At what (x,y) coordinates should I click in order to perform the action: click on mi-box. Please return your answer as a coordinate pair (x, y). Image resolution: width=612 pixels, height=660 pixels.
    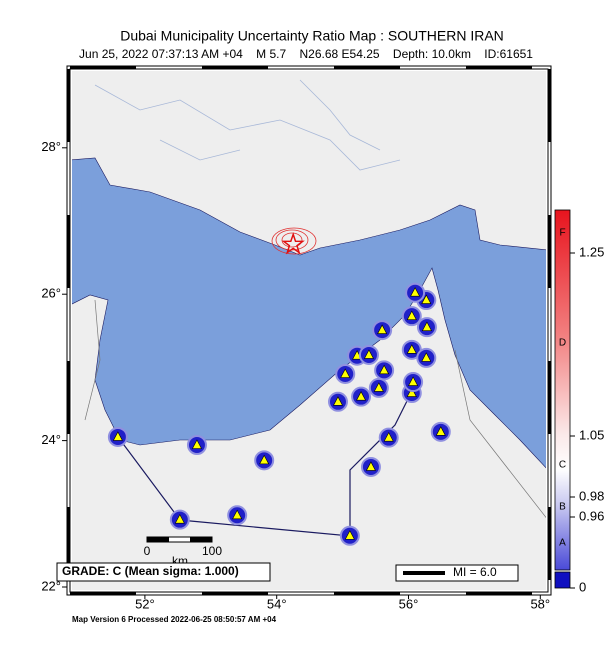
    Looking at the image, I should click on (457, 573).